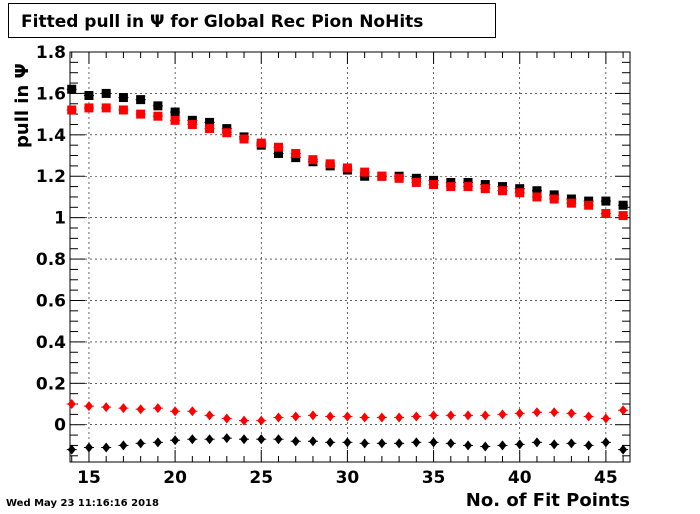 Image resolution: width=700 pixels, height=514 pixels. What do you see at coordinates (51, 384) in the screenshot?
I see `y-tick-label: 0.2` at bounding box center [51, 384].